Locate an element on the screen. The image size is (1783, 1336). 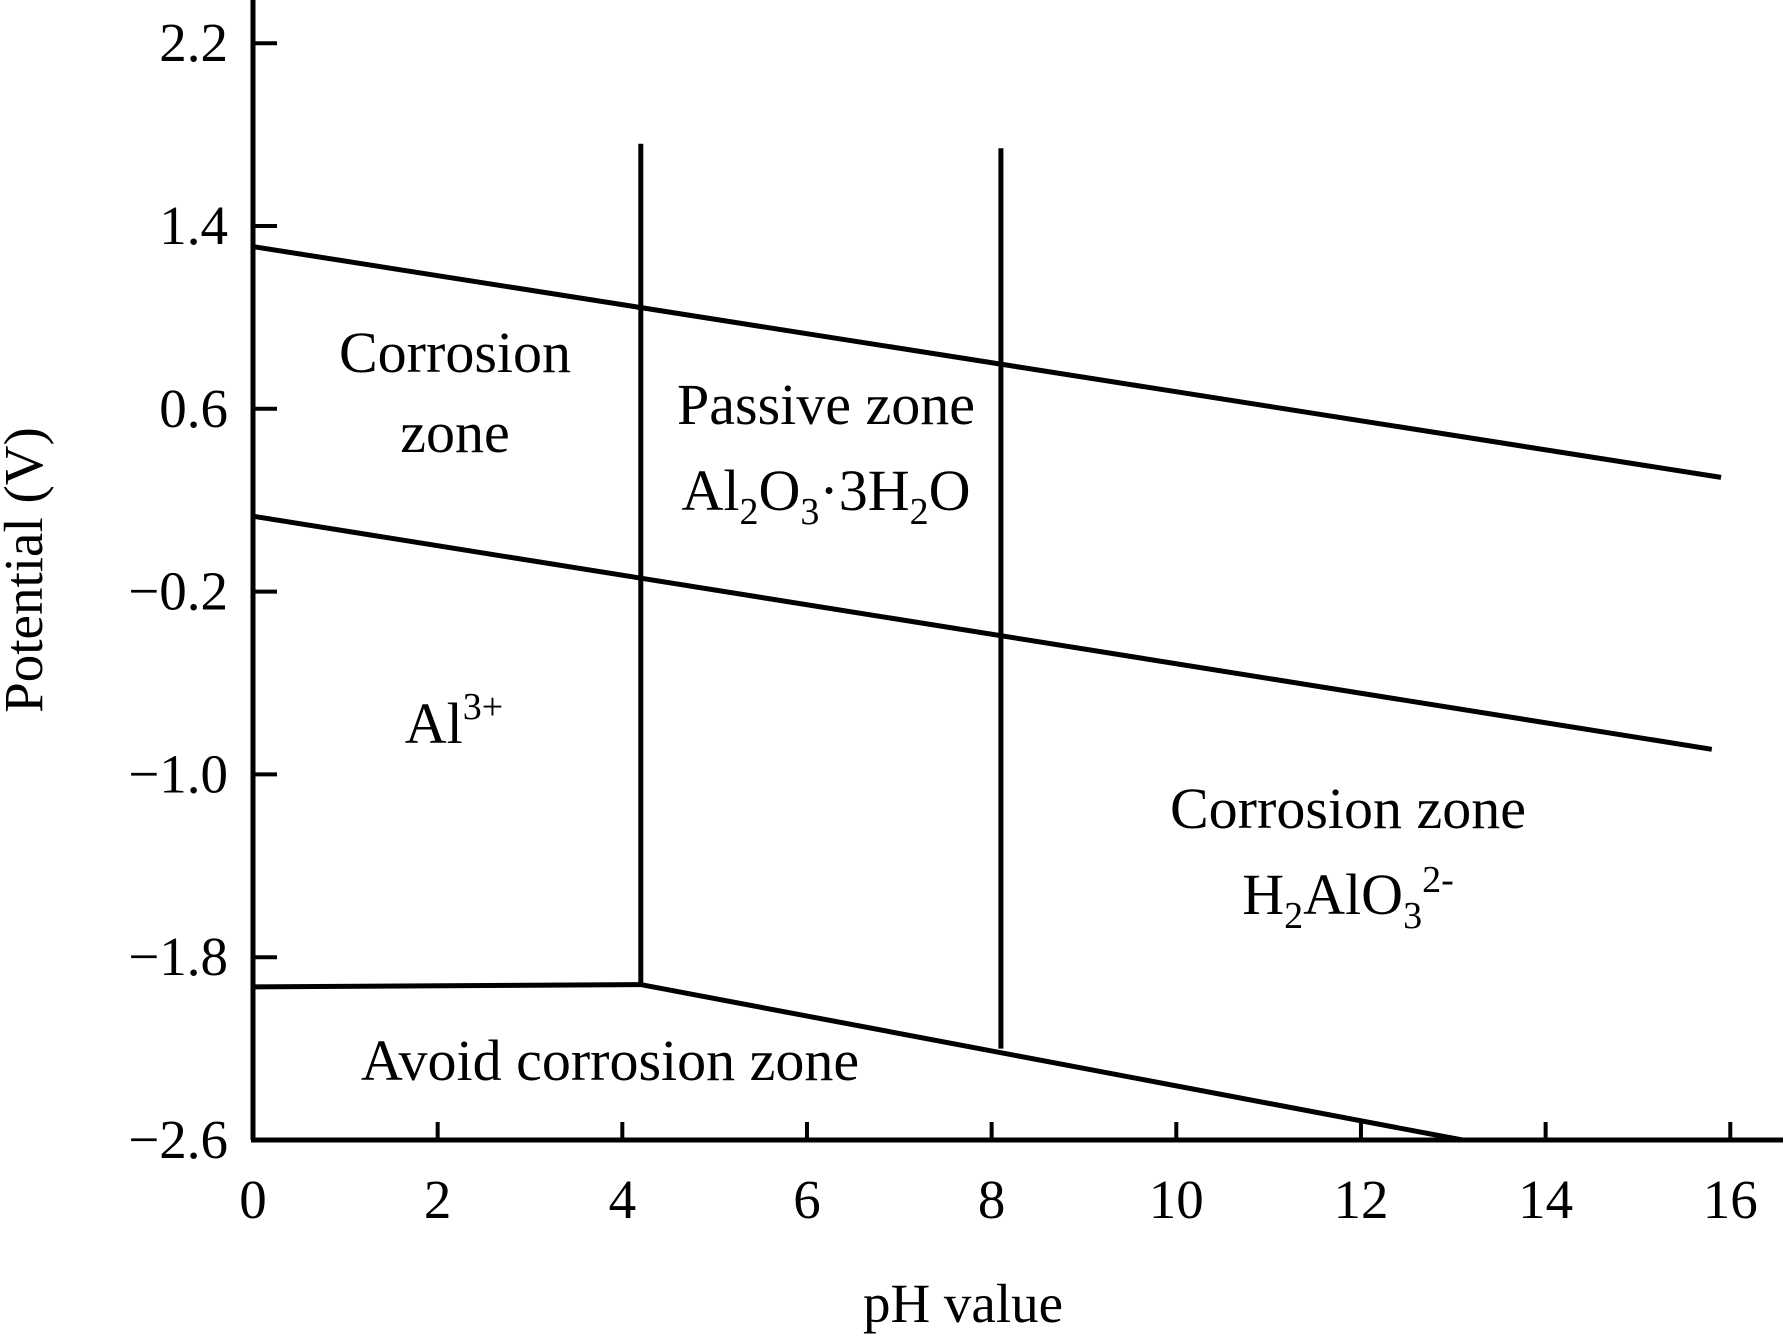
y-tick-label: 0.6 is located at coordinates (193, 408).